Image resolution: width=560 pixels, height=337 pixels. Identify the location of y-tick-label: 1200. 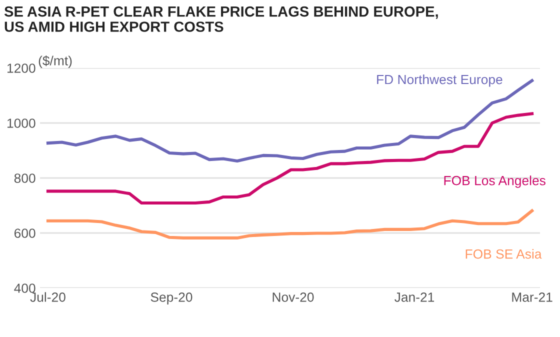
(21, 68).